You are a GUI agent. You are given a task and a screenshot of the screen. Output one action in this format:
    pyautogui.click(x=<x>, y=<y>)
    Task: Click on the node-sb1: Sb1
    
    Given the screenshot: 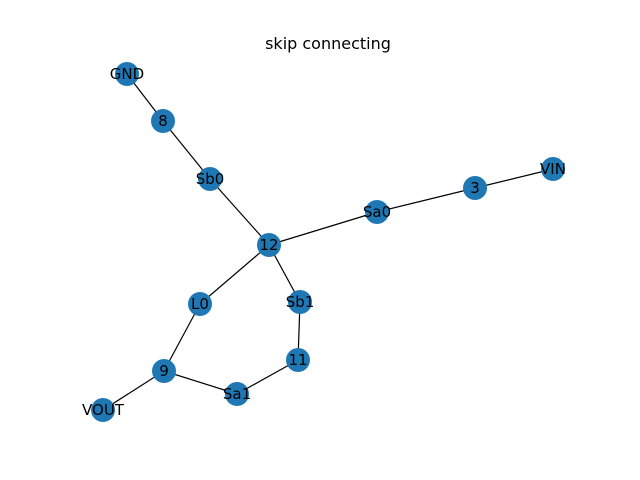 What is the action you would take?
    pyautogui.click(x=300, y=302)
    